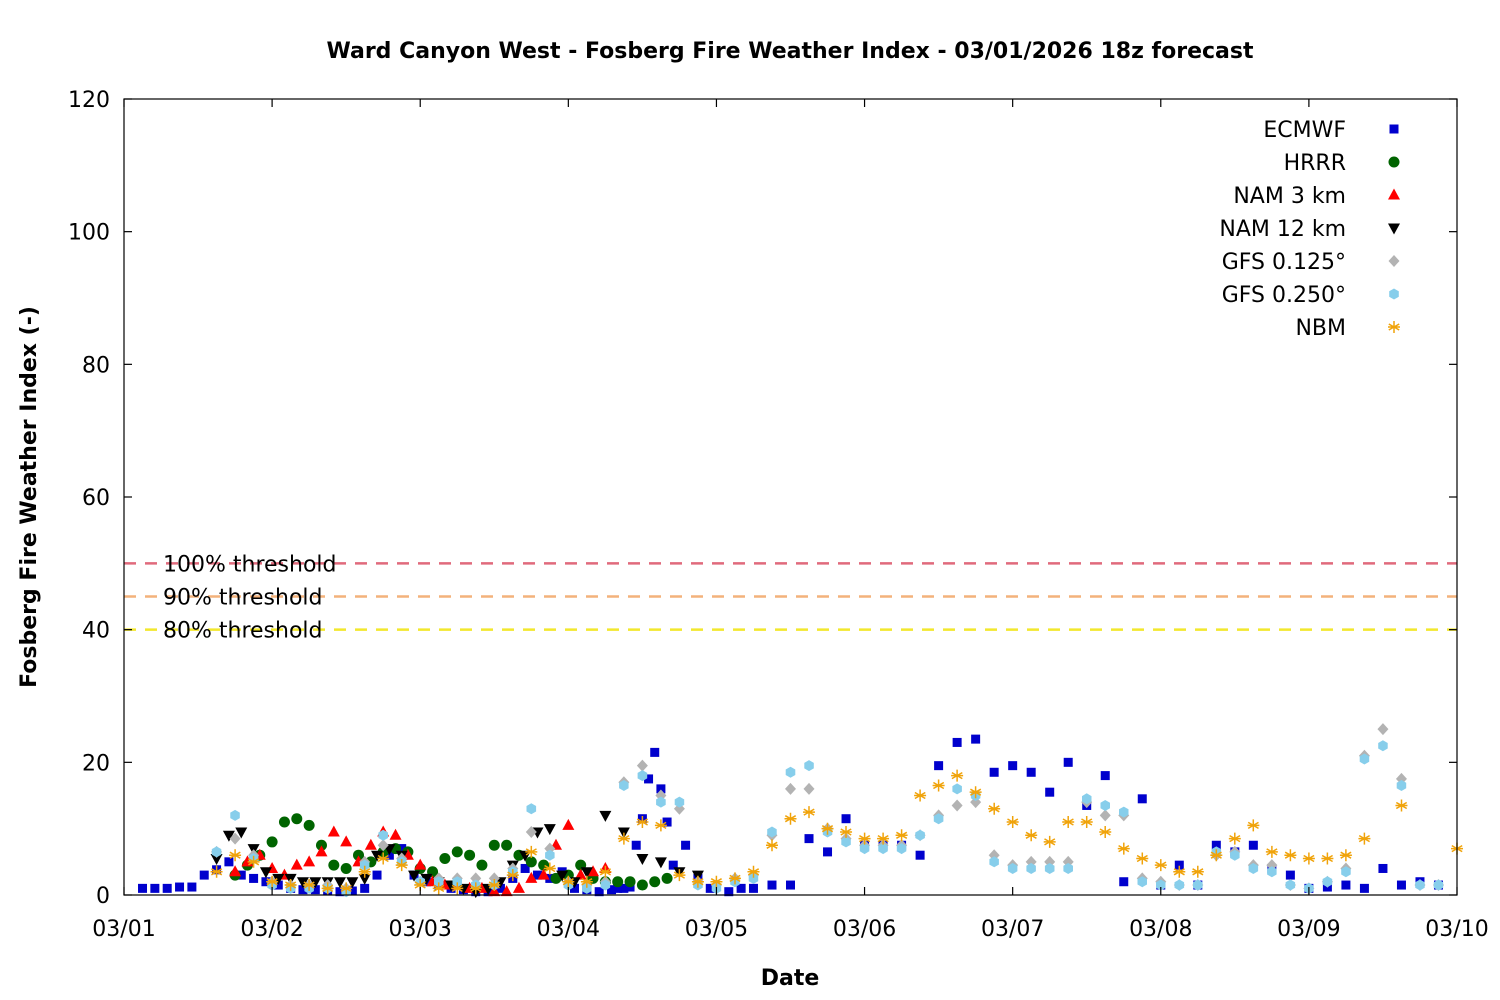 The image size is (1500, 1000). Describe the element at coordinates (96, 498) in the screenshot. I see `y-tick-label: 60` at that location.